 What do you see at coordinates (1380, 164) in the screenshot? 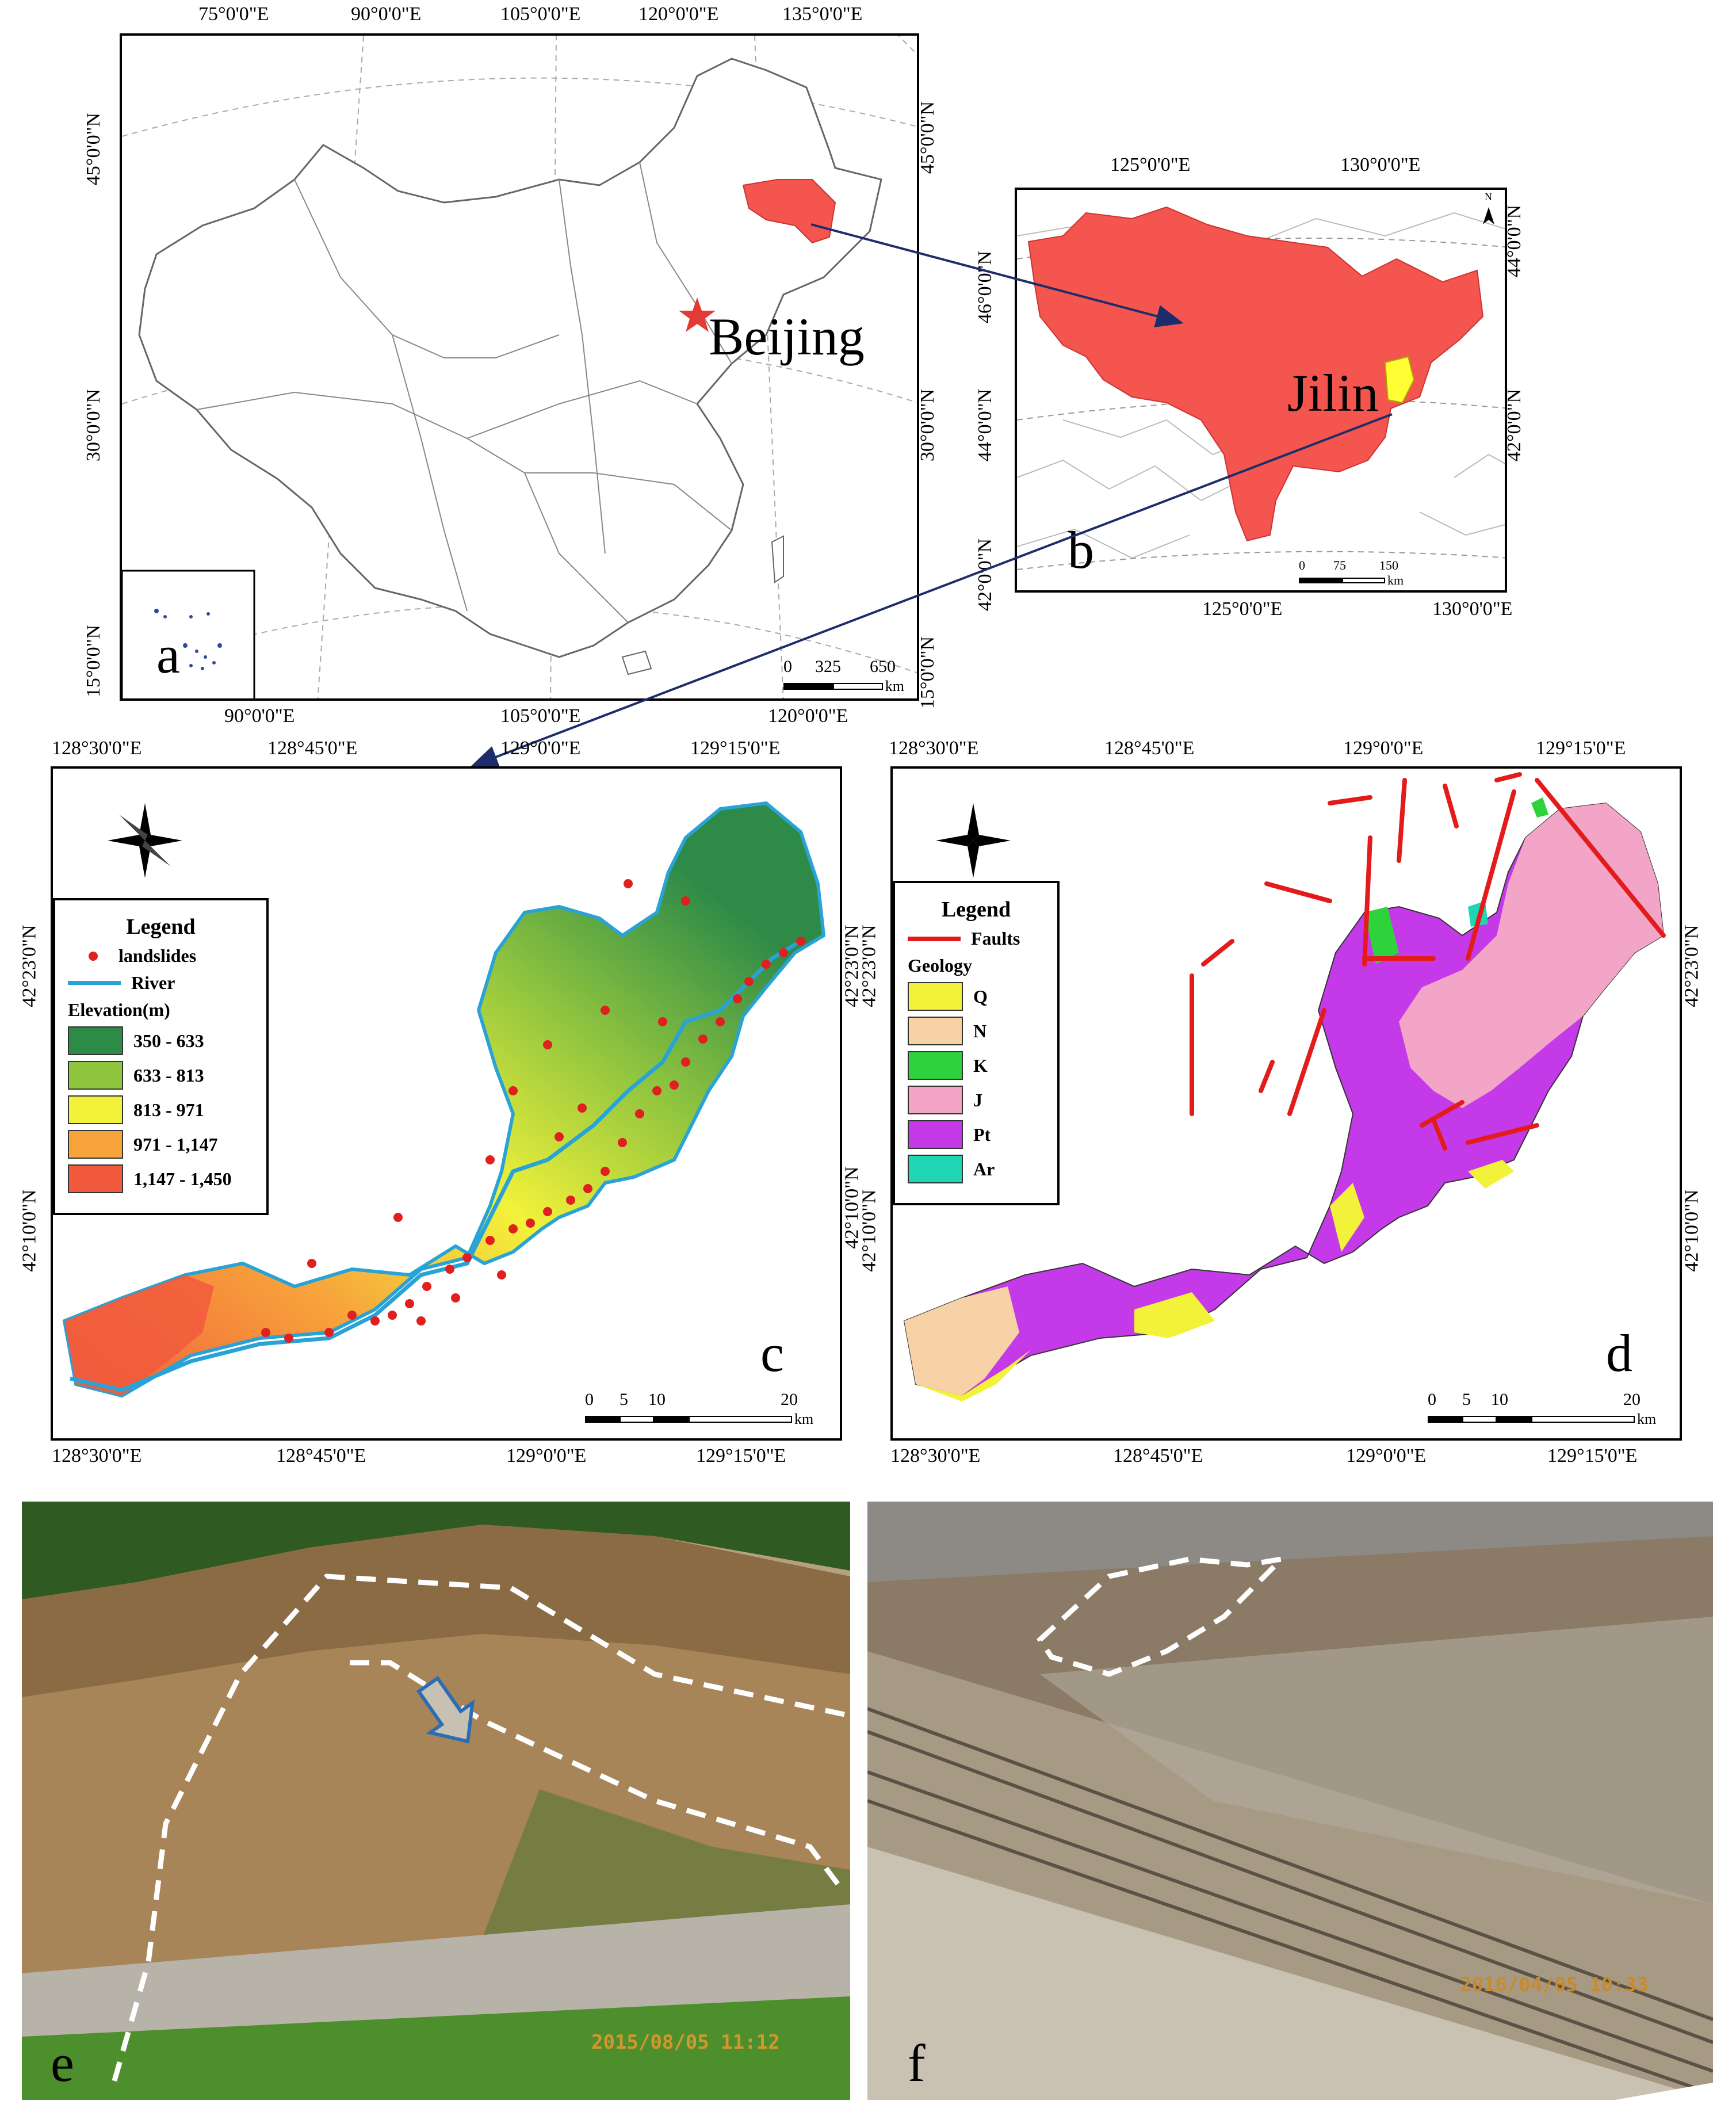
I see `b-top-label-2: 130°0'0"E` at bounding box center [1380, 164].